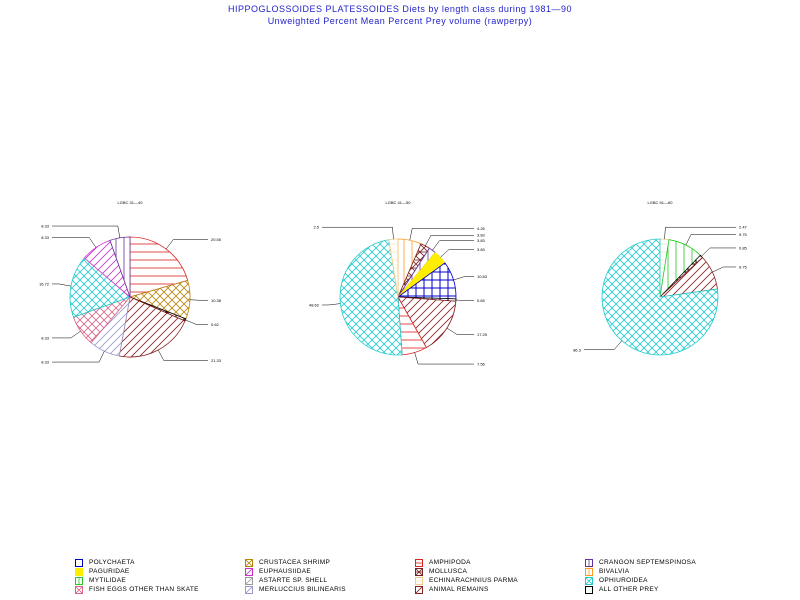 The width and height of the screenshot is (800, 600). I want to click on slice-label: 0.65, so click(481, 300).